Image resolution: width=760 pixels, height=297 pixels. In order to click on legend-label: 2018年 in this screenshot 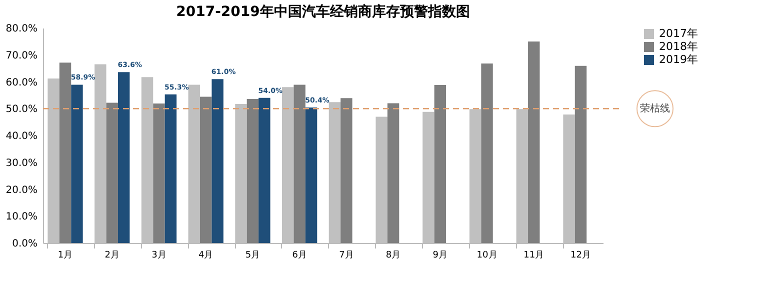, I will do `click(678, 46)`.